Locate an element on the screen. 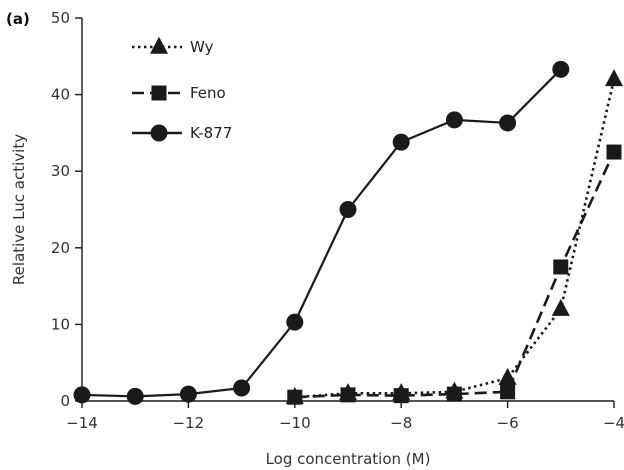 The height and width of the screenshot is (470, 624). legend-item-k-877: K-877 is located at coordinates (182, 133).